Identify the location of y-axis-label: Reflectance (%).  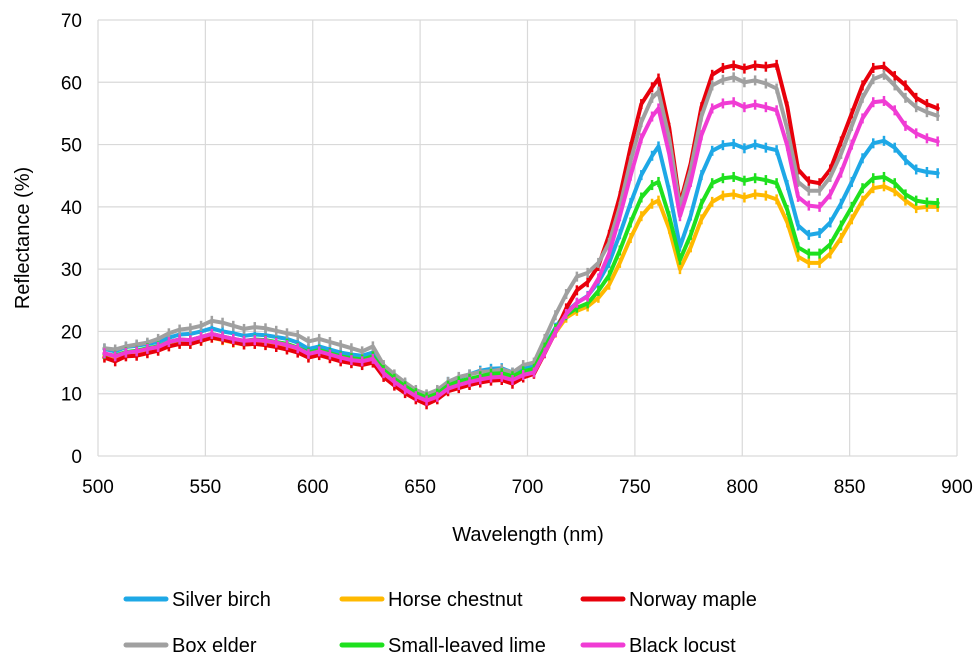
(23, 238).